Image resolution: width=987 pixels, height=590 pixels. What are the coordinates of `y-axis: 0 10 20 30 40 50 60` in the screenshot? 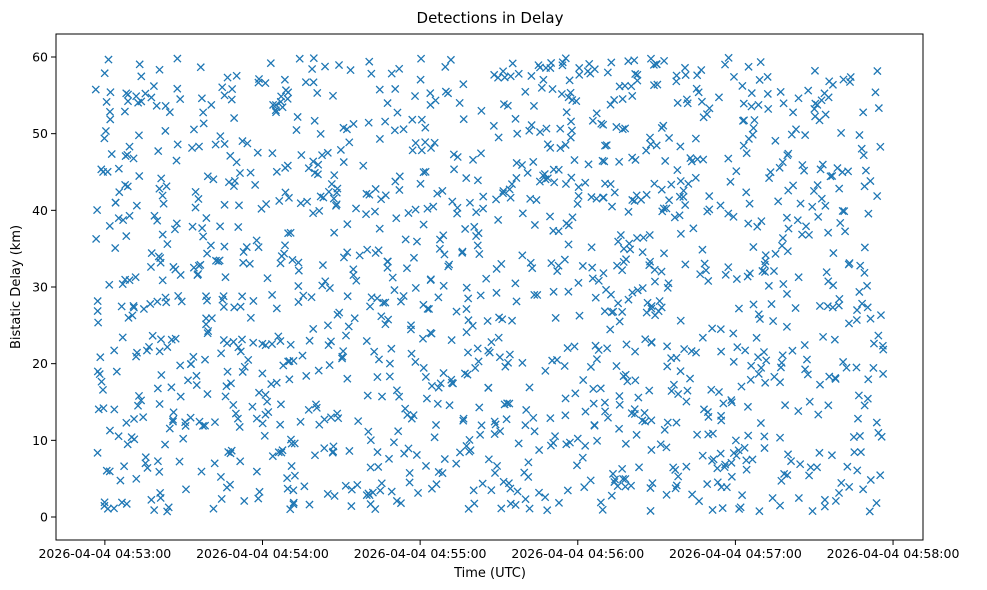 It's located at (44, 287).